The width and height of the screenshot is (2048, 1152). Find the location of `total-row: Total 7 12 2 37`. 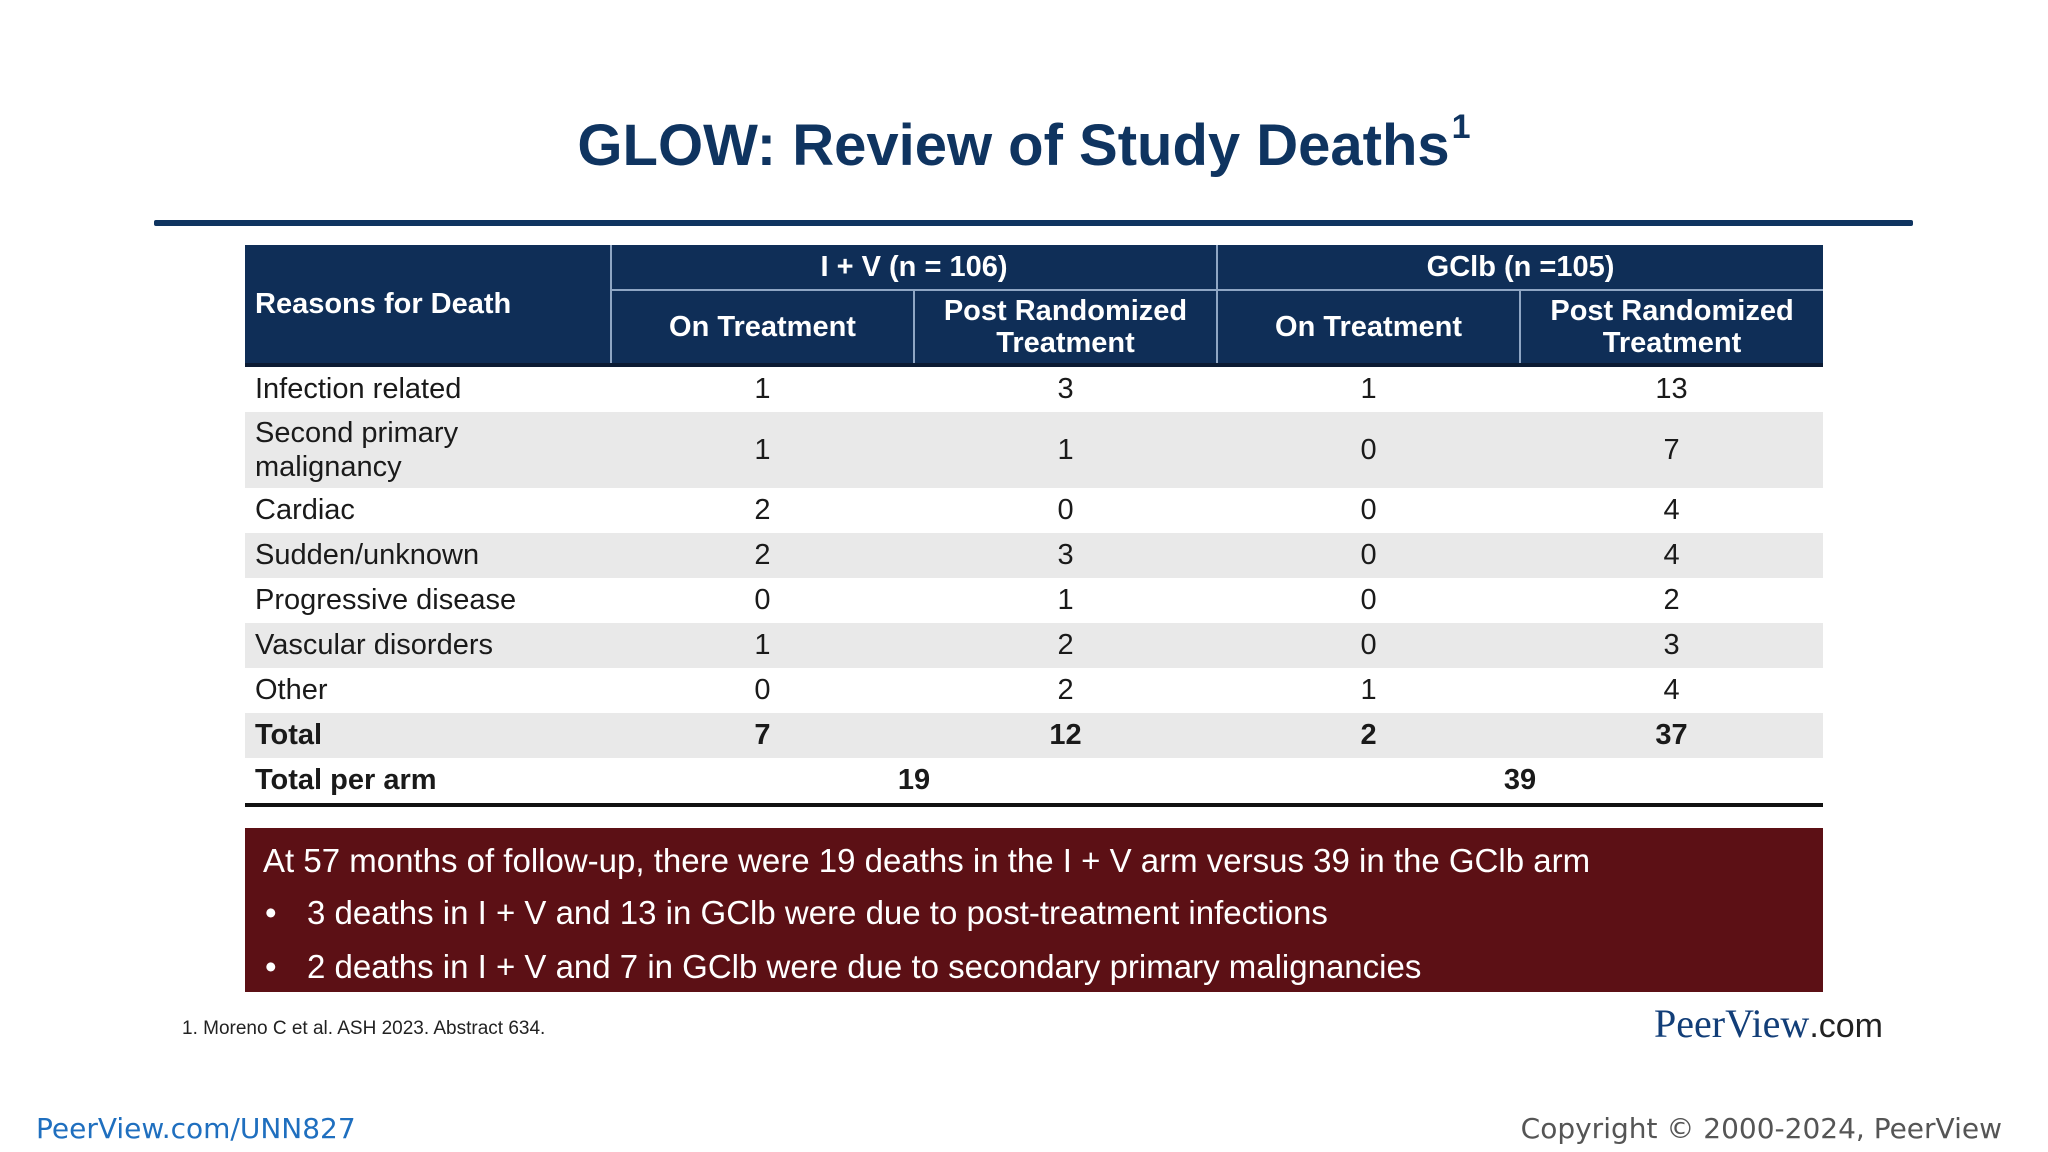

total-row: Total 7 12 2 37 is located at coordinates (1034, 735).